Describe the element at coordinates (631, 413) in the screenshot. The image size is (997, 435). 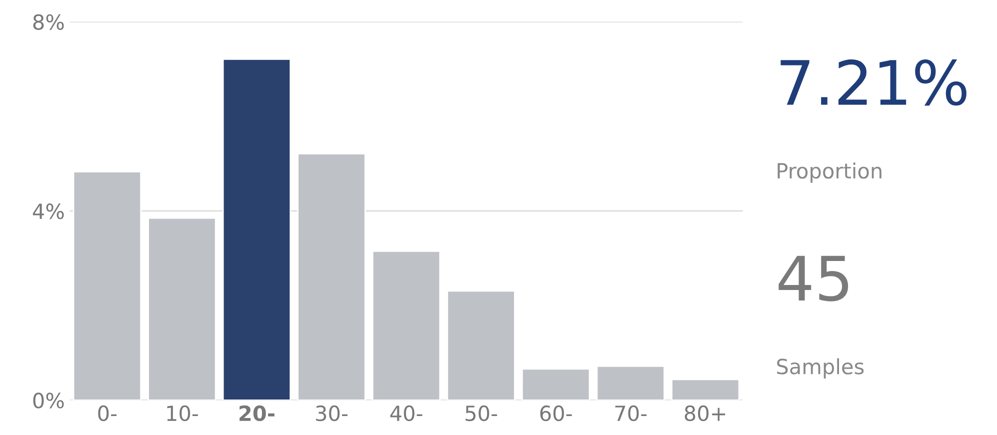
I see `x-tick-label: 70-` at that location.